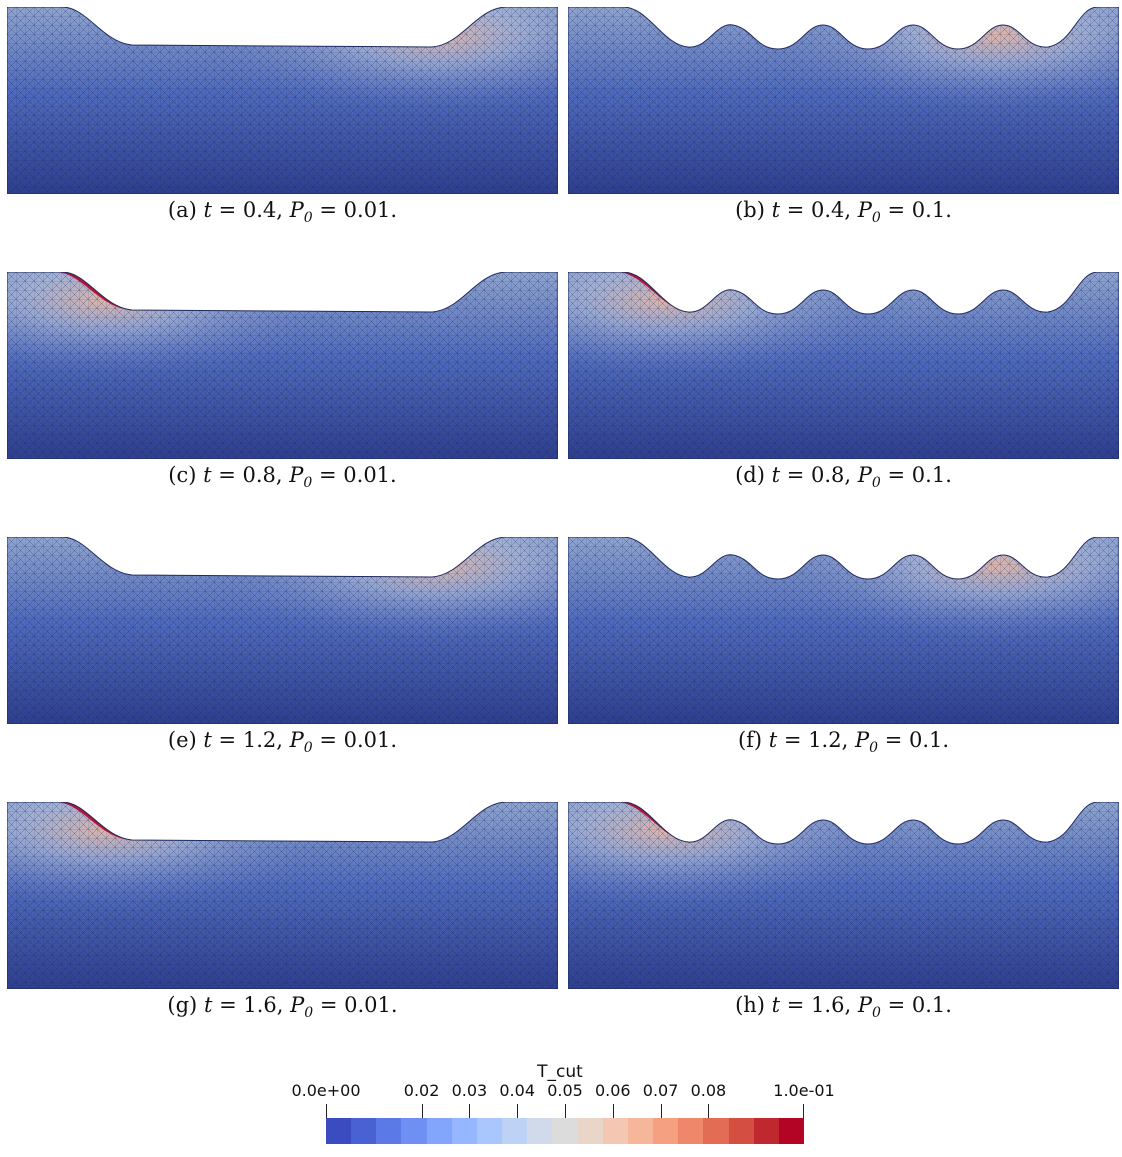 The image size is (1122, 1157). Describe the element at coordinates (750, 740) in the screenshot. I see `caption-letter: (f)` at that location.